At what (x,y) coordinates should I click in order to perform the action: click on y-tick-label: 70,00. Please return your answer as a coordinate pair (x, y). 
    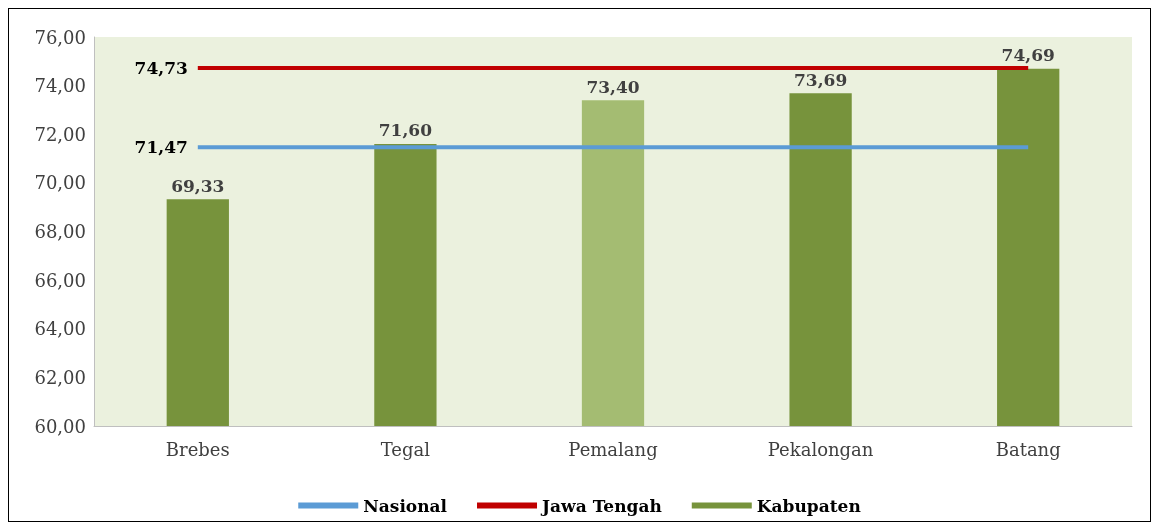
    Looking at the image, I should click on (60, 183).